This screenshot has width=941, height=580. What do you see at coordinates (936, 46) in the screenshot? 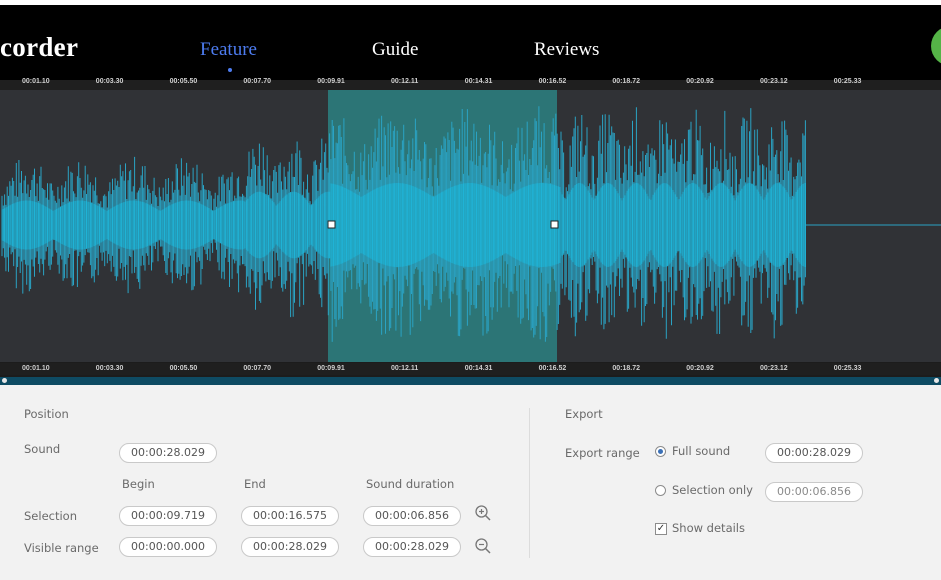
I see `user-avatar` at bounding box center [936, 46].